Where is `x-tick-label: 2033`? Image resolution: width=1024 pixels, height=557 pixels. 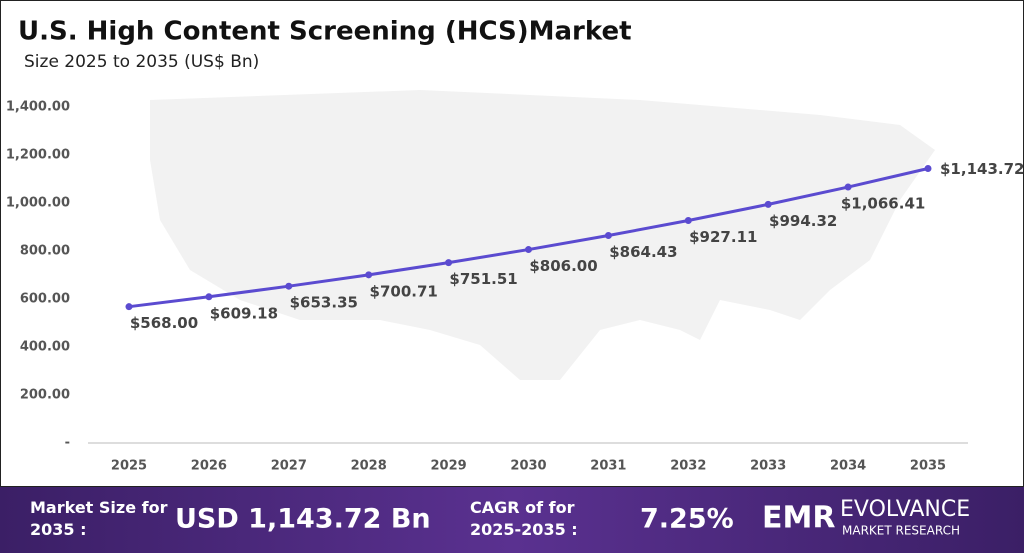 x-tick-label: 2033 is located at coordinates (768, 466).